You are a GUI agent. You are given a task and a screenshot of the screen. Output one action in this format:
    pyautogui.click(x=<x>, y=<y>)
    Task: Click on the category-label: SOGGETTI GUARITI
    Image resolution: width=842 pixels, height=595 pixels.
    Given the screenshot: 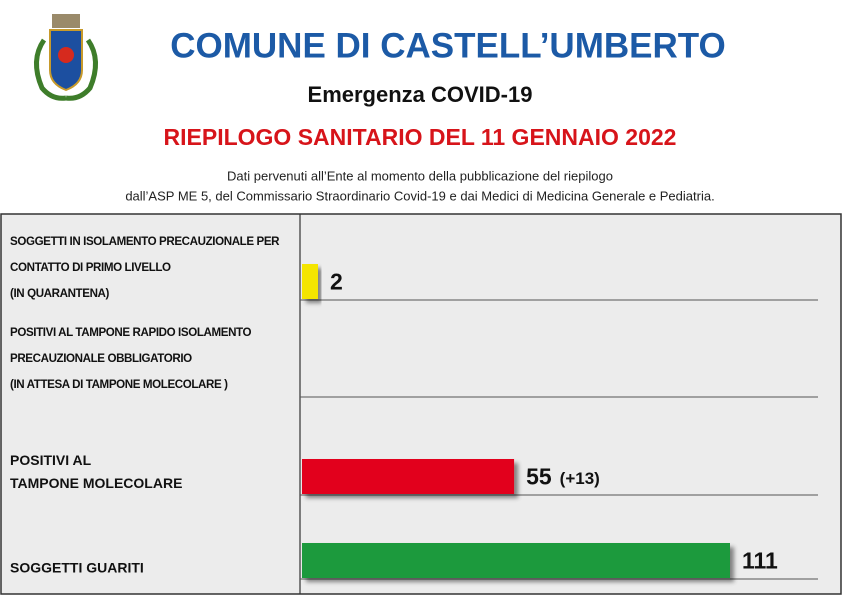 What is the action you would take?
    pyautogui.click(x=77, y=568)
    